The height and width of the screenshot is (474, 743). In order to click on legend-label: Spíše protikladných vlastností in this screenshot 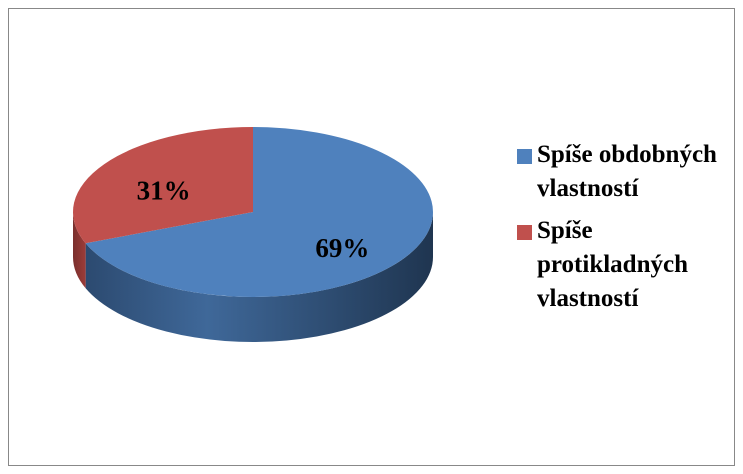, I will do `click(612, 264)`.